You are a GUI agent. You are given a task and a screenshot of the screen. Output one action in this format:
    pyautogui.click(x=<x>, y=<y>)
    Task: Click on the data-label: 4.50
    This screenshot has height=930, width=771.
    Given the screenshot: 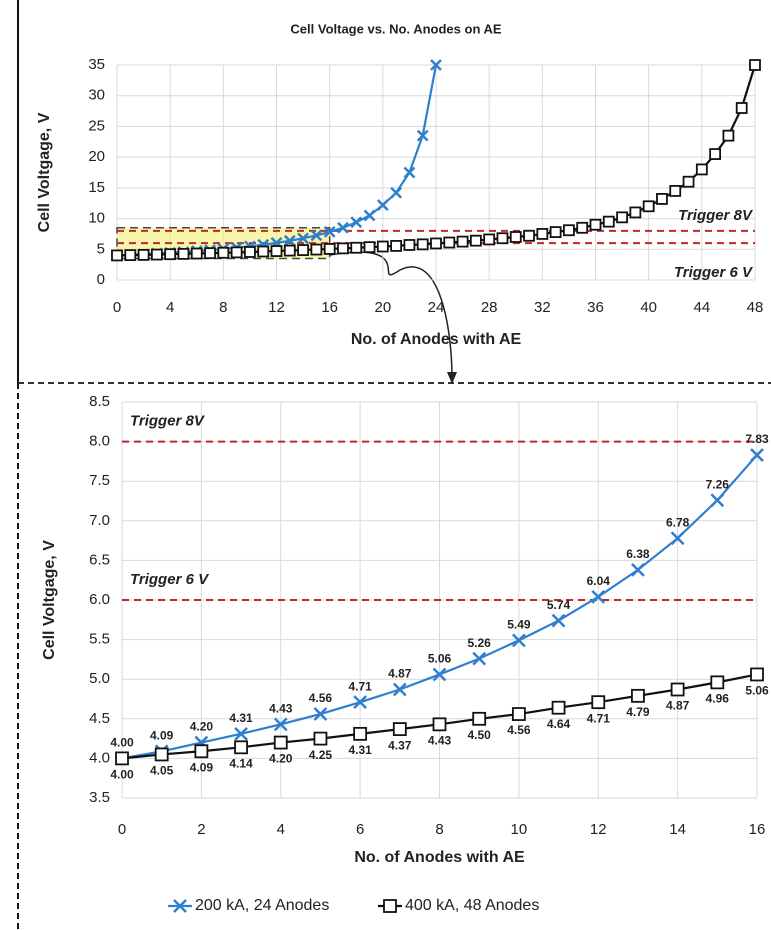 What is the action you would take?
    pyautogui.click(x=480, y=735)
    